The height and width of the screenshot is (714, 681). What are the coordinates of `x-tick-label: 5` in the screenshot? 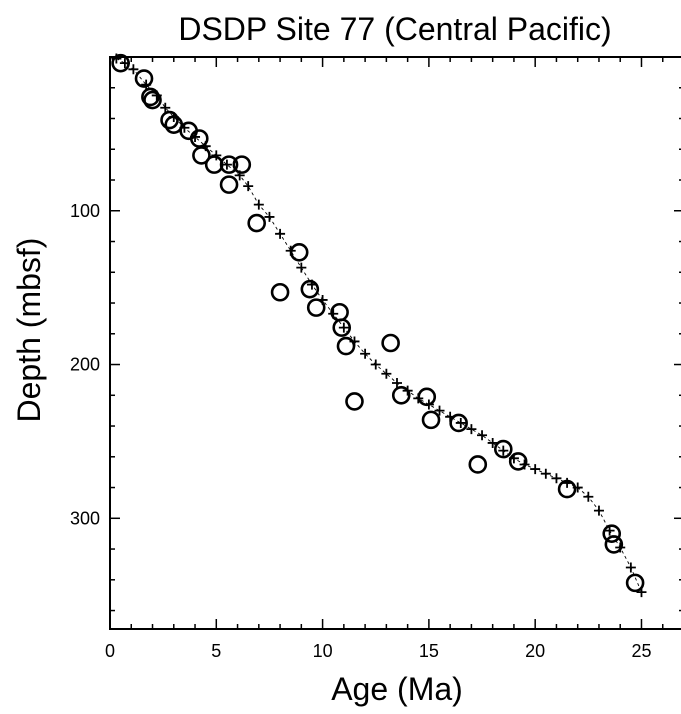 It's located at (216, 651).